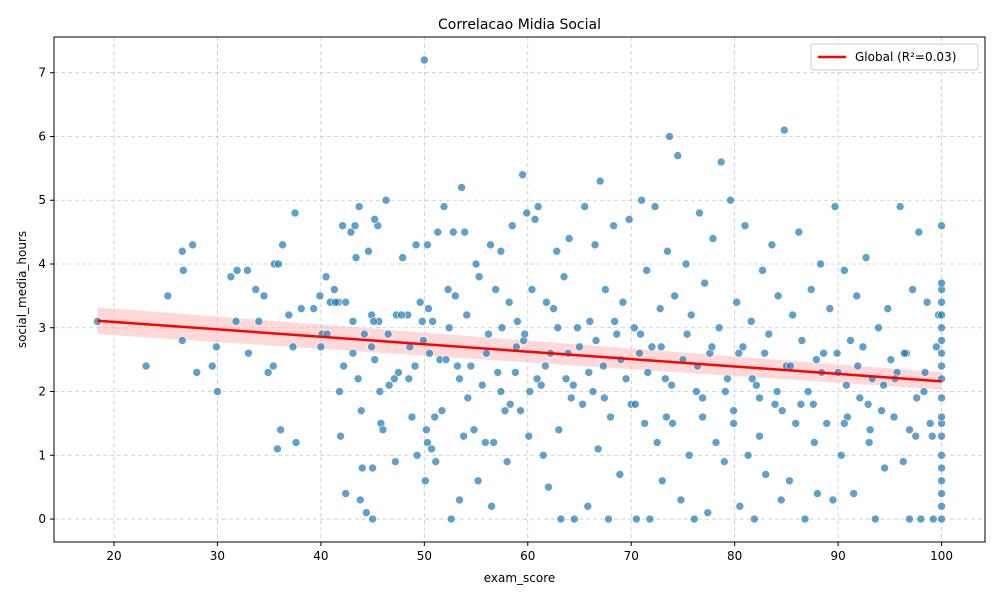 Image resolution: width=1000 pixels, height=600 pixels. I want to click on x-axis-ticks: 20 30 40 50 60 70 80 90 100, so click(529, 552).